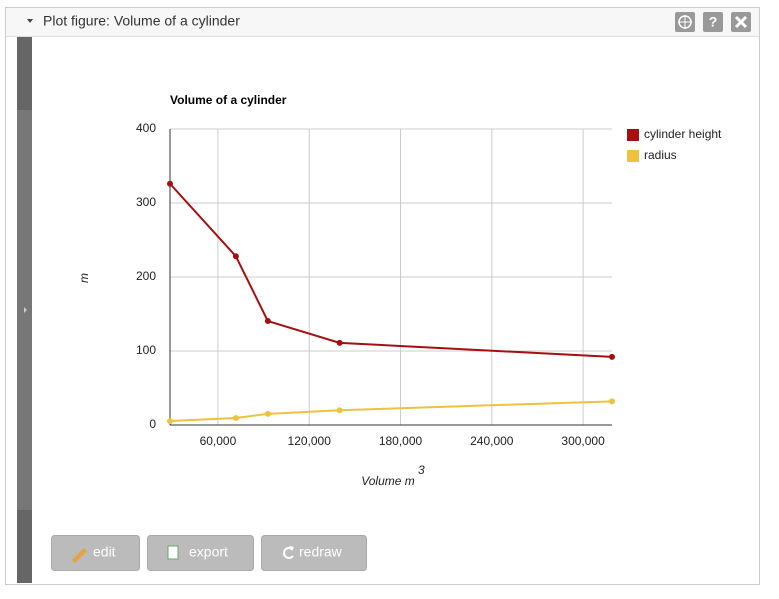  What do you see at coordinates (583, 441) in the screenshot?
I see `x-tick-label: 300,000` at bounding box center [583, 441].